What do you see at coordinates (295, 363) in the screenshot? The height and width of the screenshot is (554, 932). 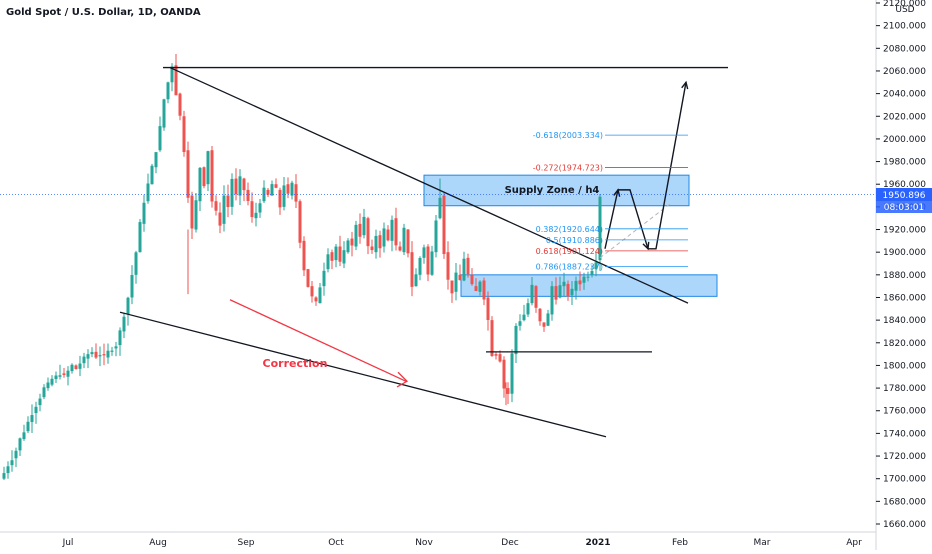 I see `correction-label: Correction` at bounding box center [295, 363].